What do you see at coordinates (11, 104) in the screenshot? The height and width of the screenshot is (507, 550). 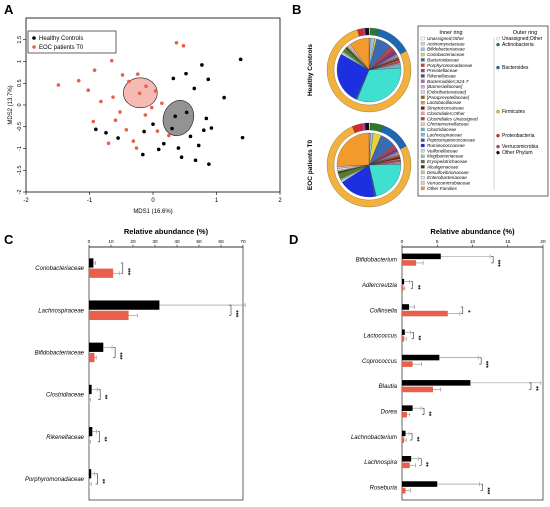 I see `y-axis-label: MDS2 (13.7%)` at bounding box center [11, 104].